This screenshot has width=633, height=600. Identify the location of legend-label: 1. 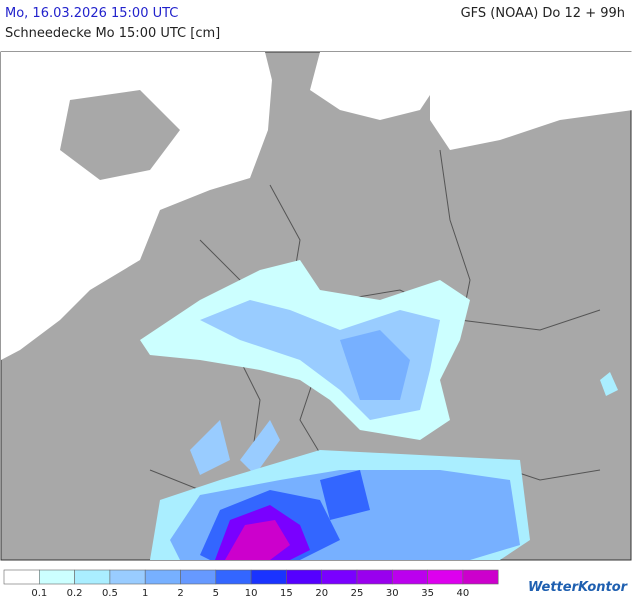
(145, 593).